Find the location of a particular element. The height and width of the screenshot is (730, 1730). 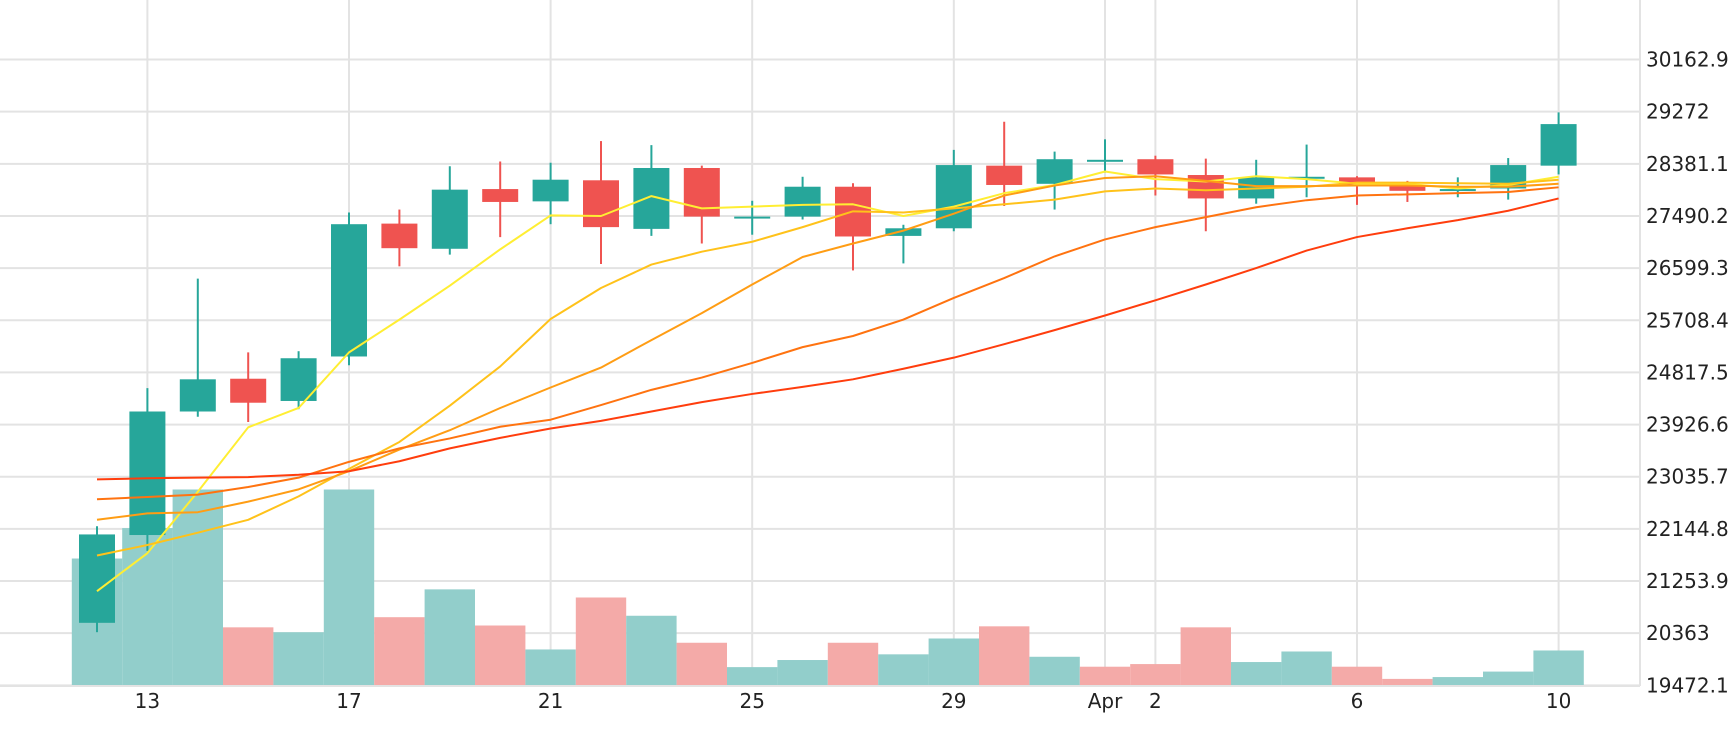

y-tick-label: 21253.9 is located at coordinates (1687, 581).